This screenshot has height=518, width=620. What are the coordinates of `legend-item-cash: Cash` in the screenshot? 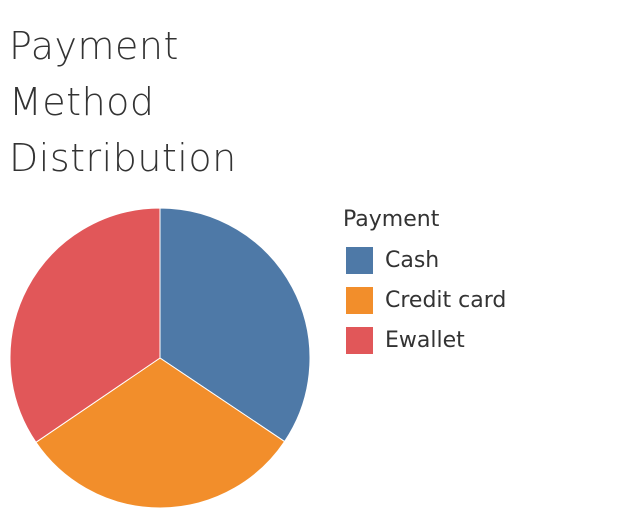 It's located at (424, 260).